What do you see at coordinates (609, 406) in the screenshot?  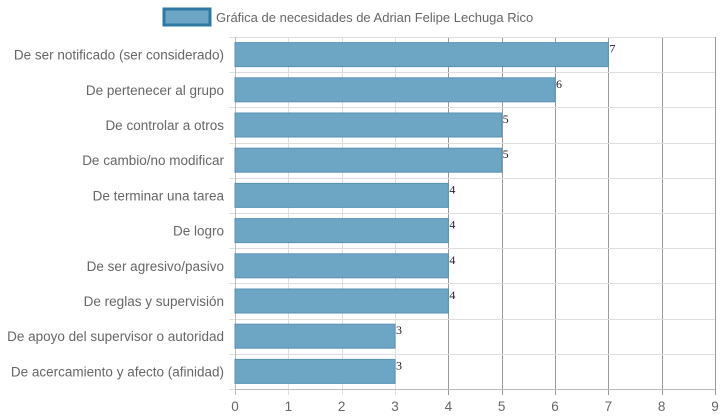 I see `x-tick-label-7: 7` at bounding box center [609, 406].